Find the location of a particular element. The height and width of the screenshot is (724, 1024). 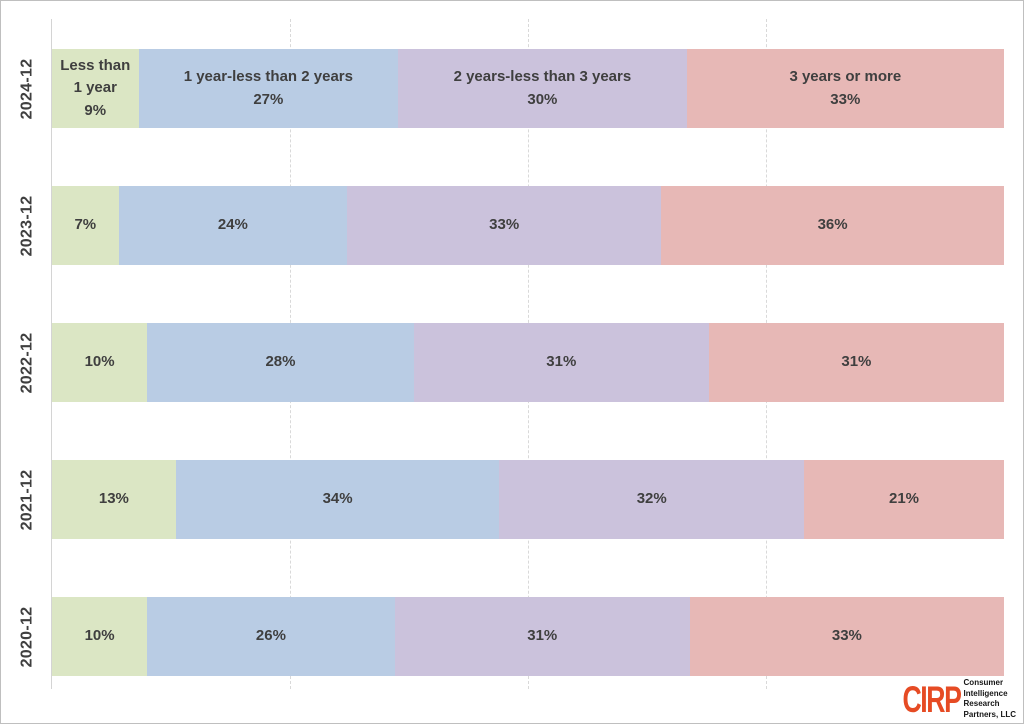

bar-segment: 21% is located at coordinates (904, 499).